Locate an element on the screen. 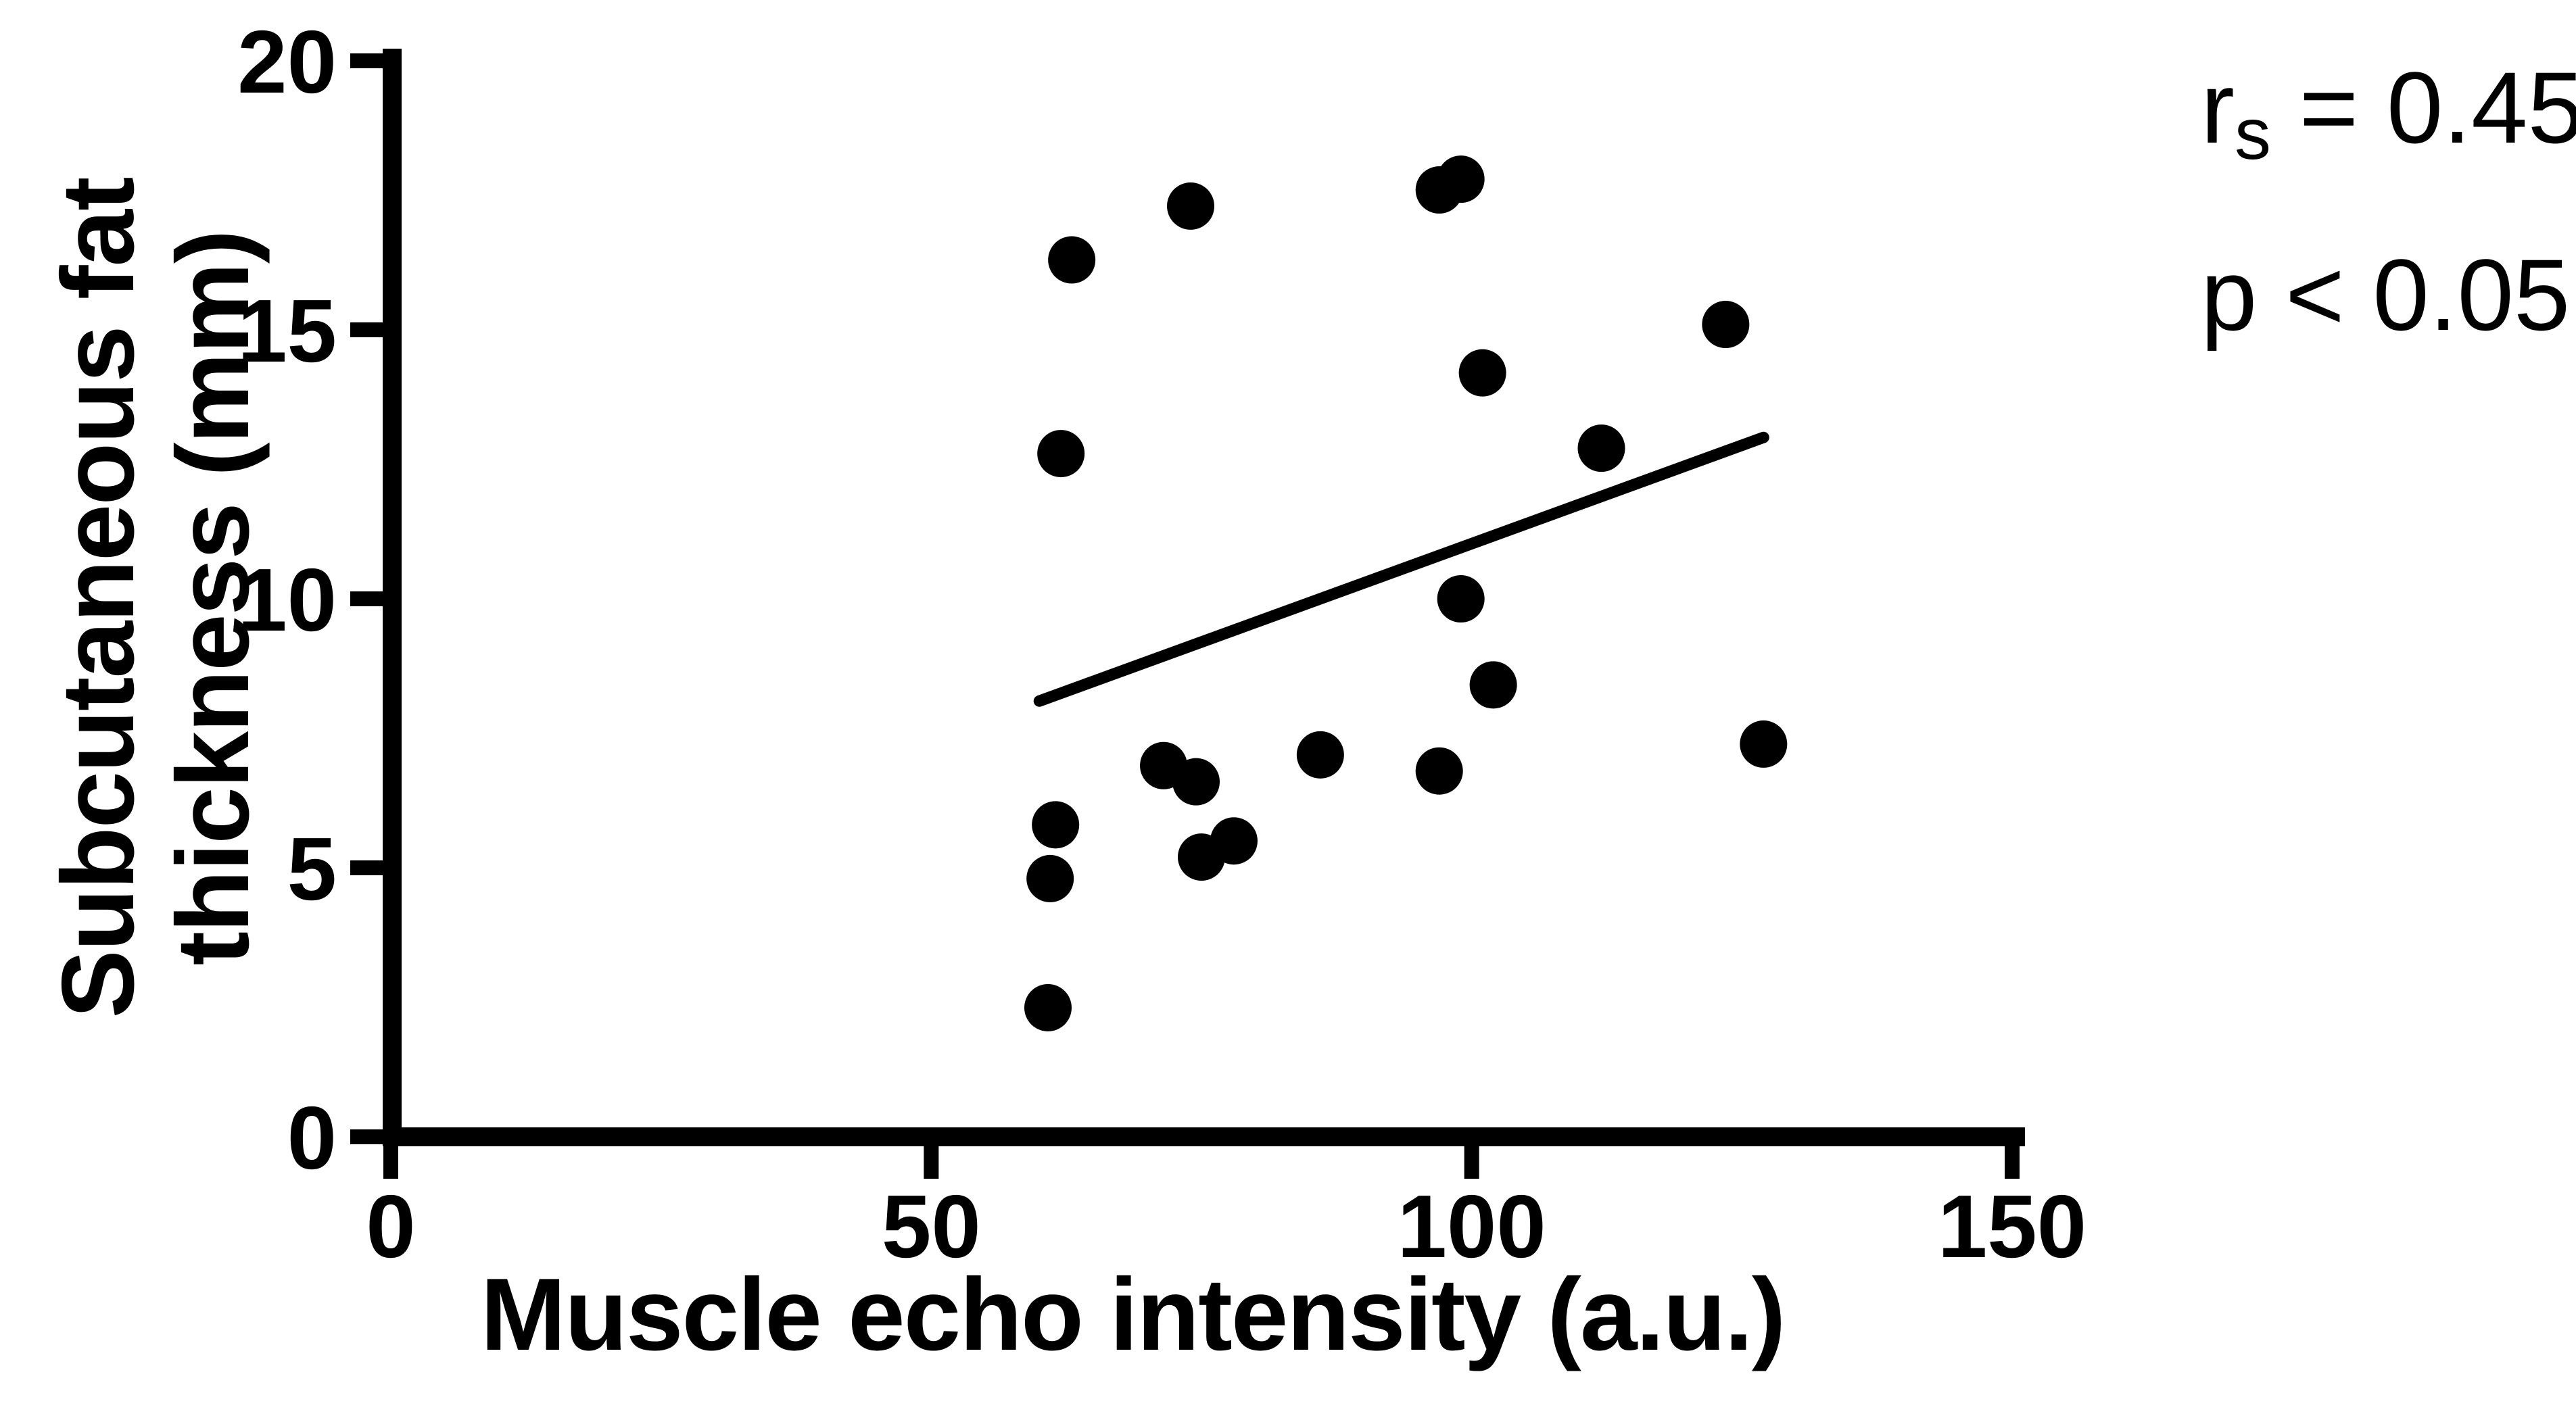 The width and height of the screenshot is (2576, 1418). y-tick-label: 20 is located at coordinates (287, 62).